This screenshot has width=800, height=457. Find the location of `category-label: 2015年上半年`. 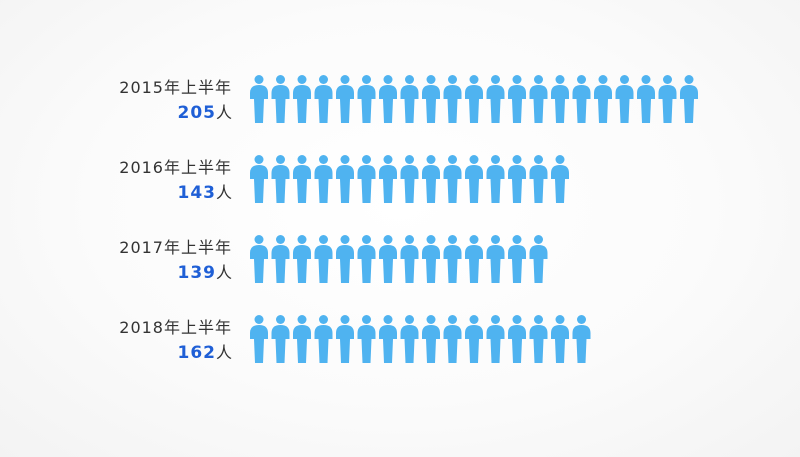

category-label: 2015年上半年 is located at coordinates (175, 87).